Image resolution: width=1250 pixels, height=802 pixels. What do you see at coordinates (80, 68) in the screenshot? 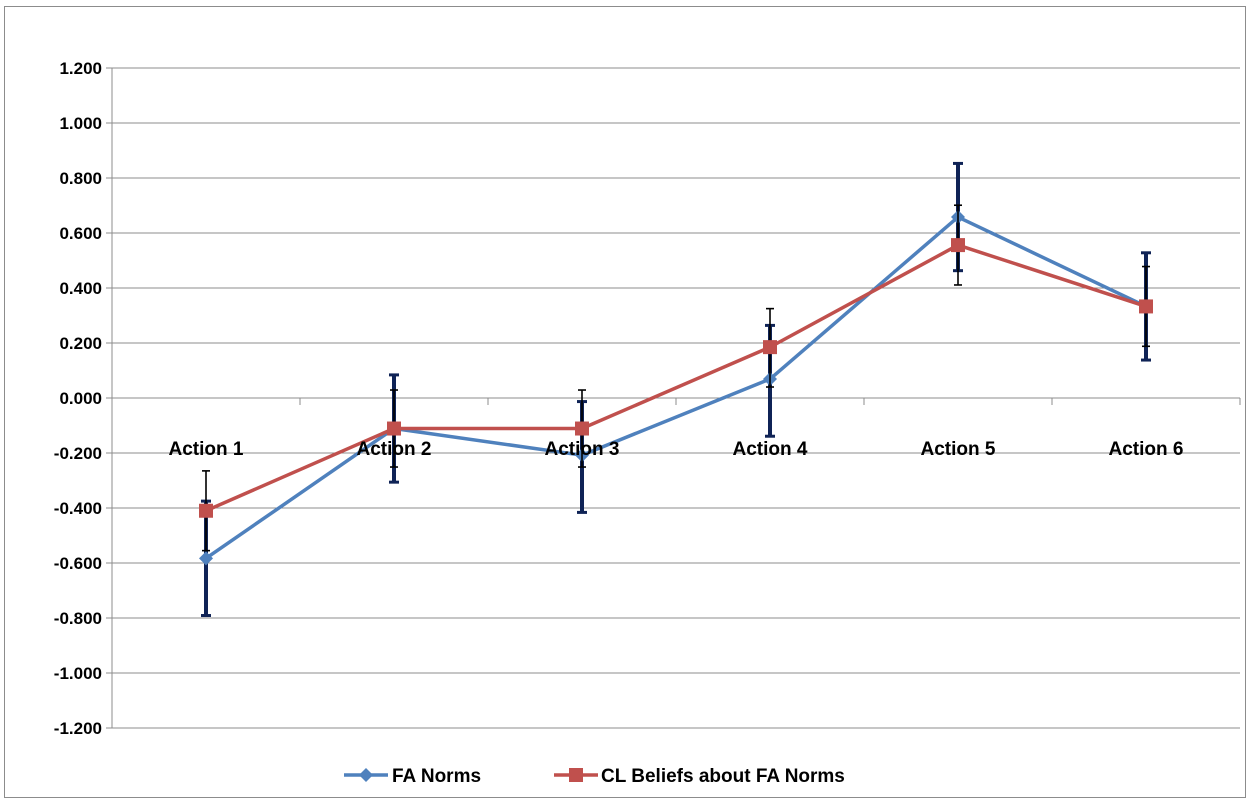
I see `y-tick-label: 1.200` at bounding box center [80, 68].